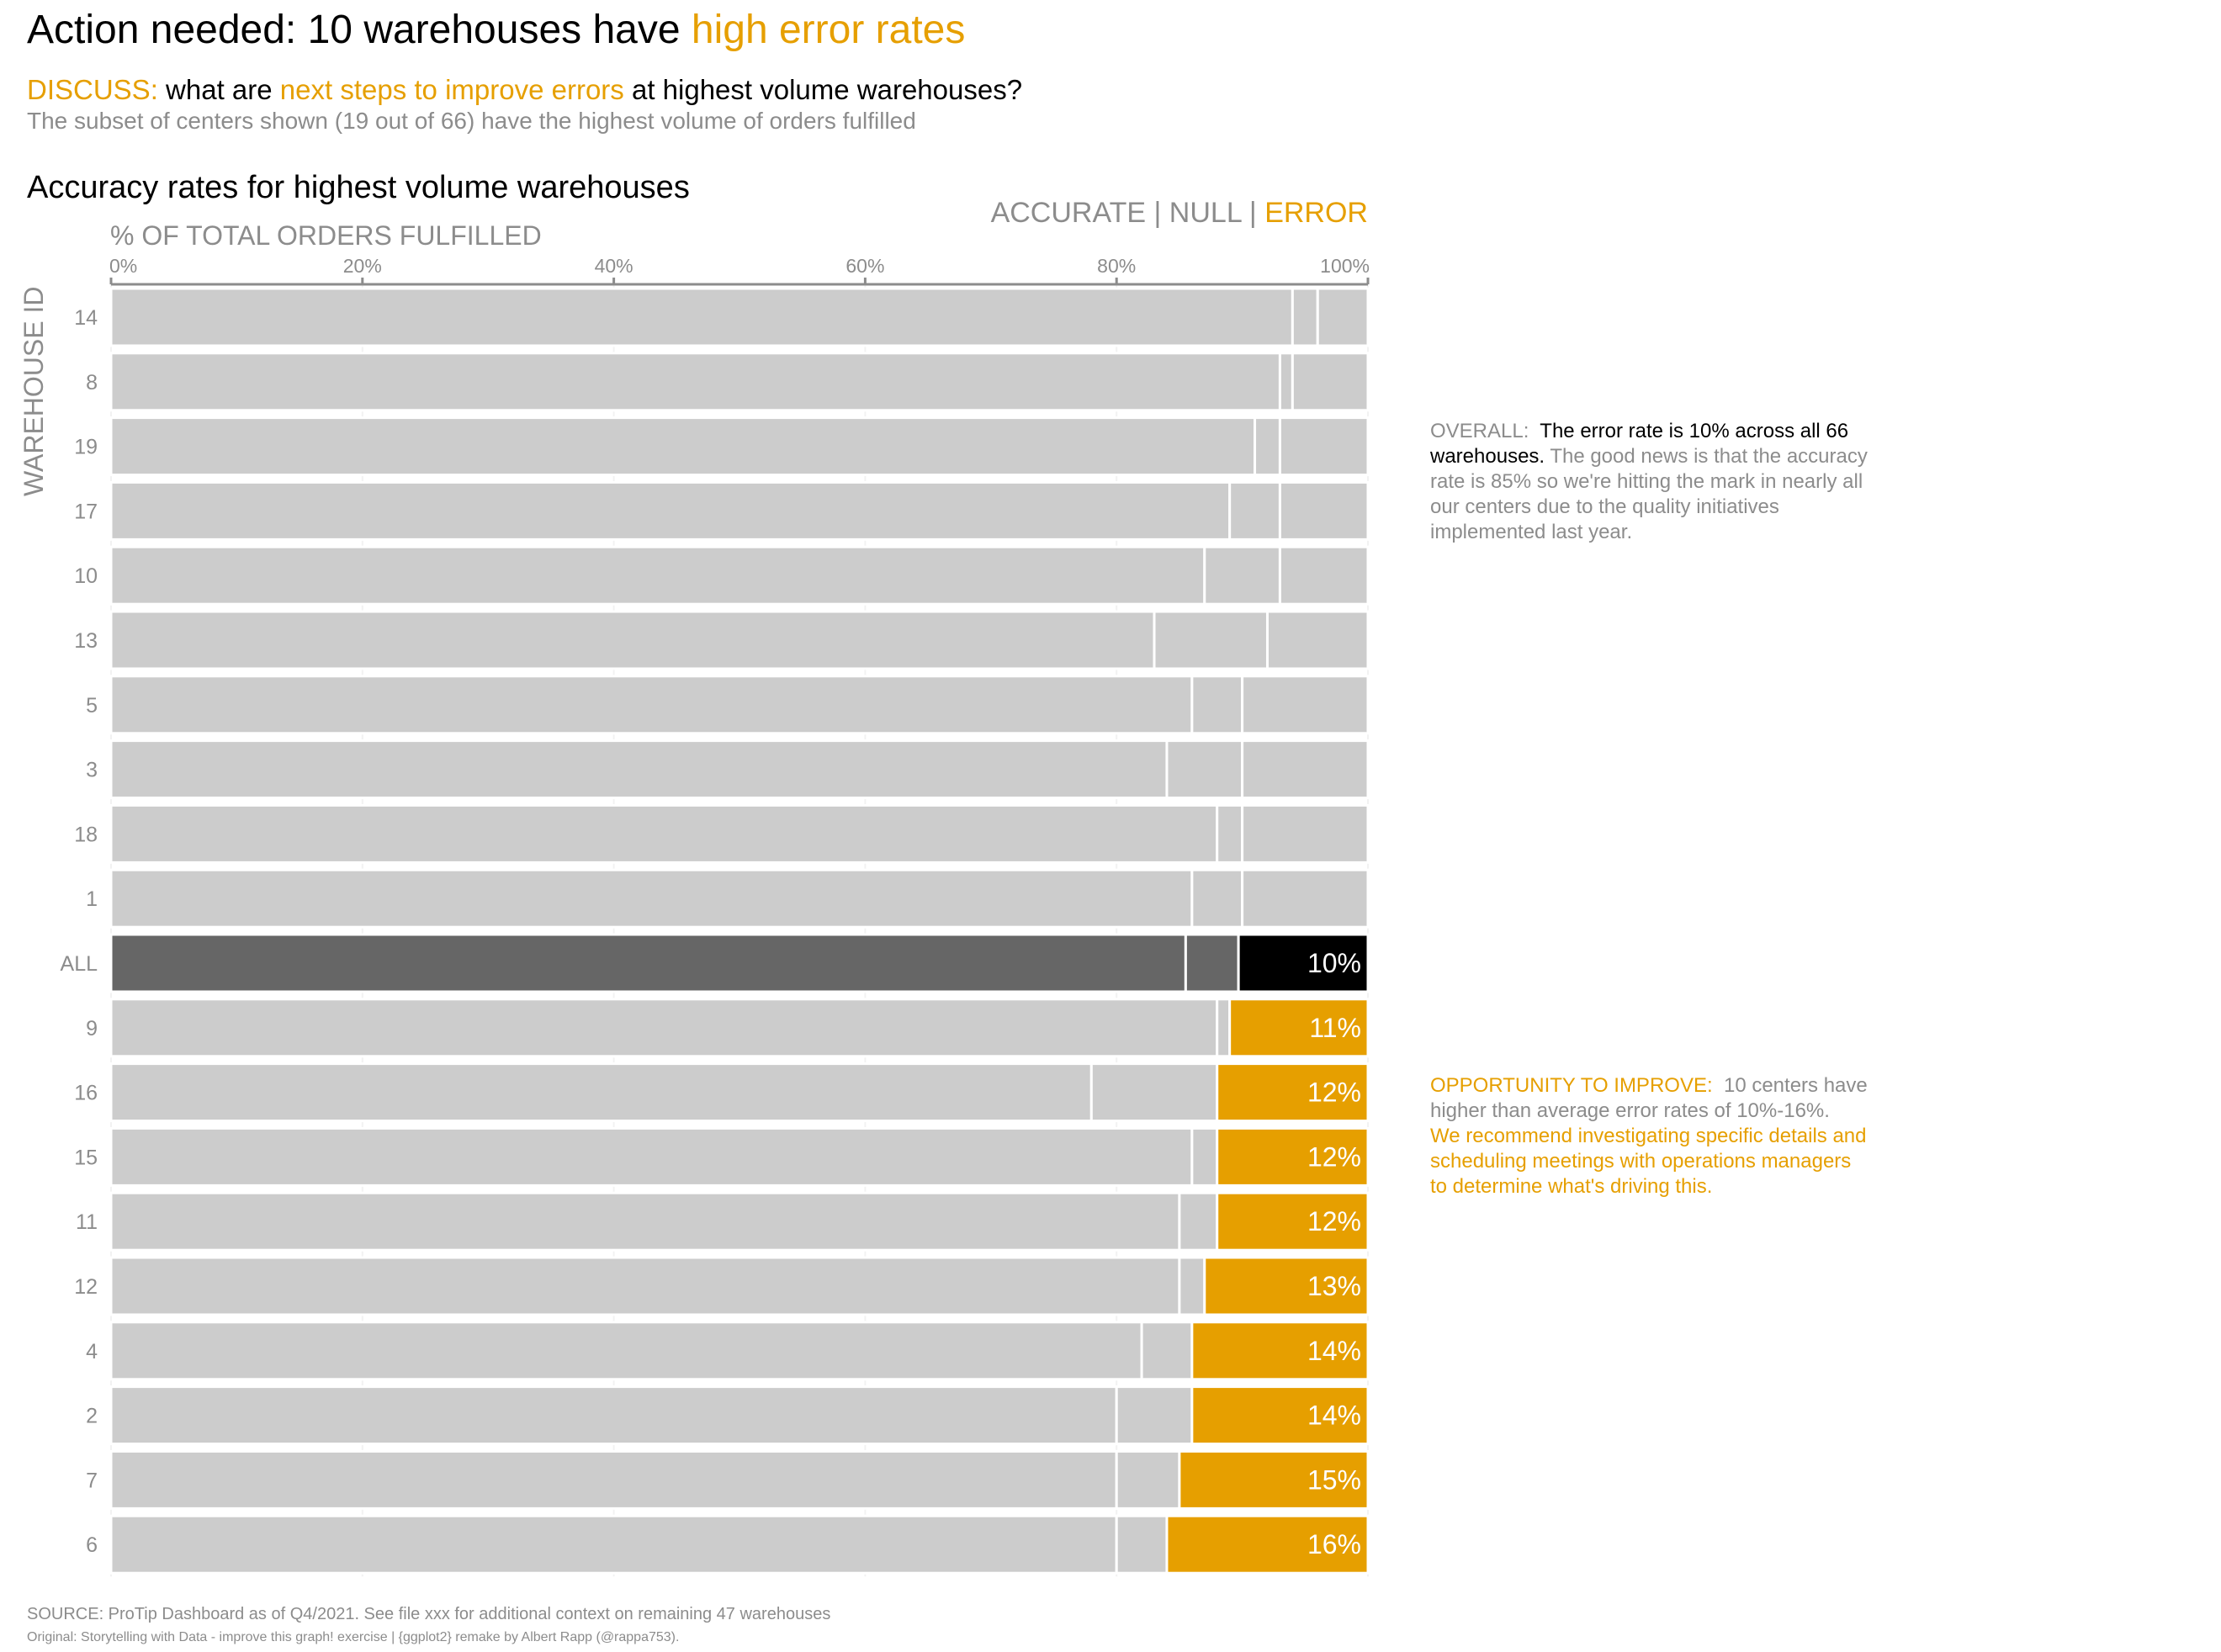  I want to click on y-tick-label: 15, so click(86, 1157).